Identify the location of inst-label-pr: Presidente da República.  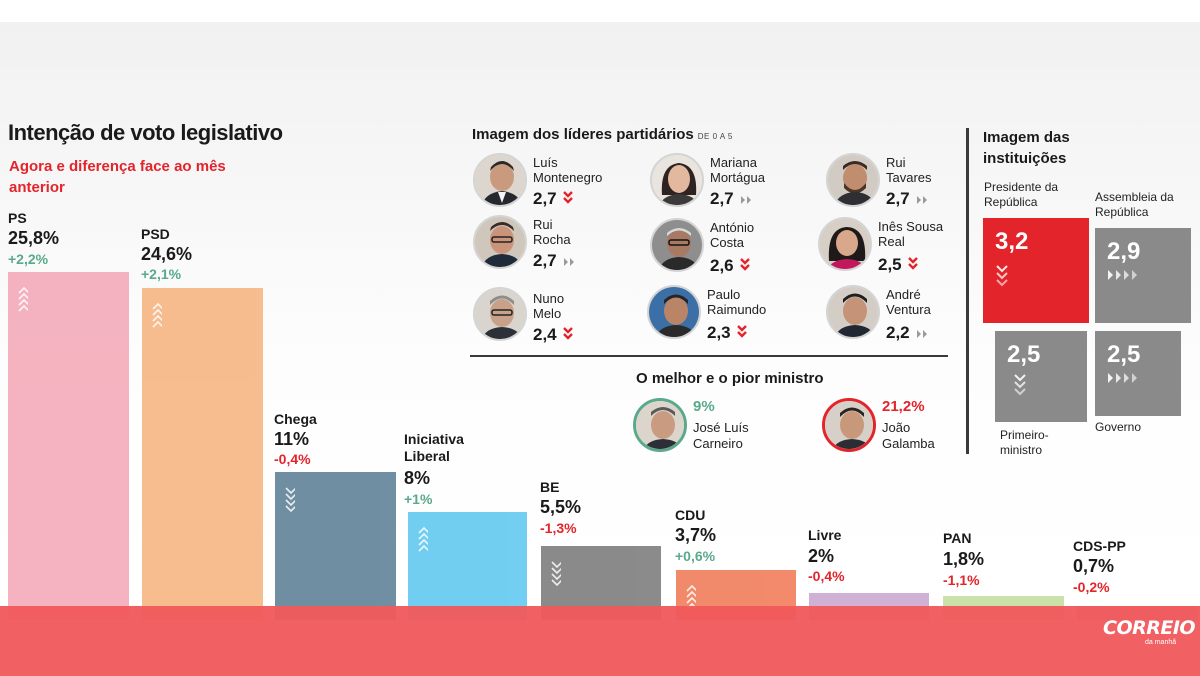
(1021, 194).